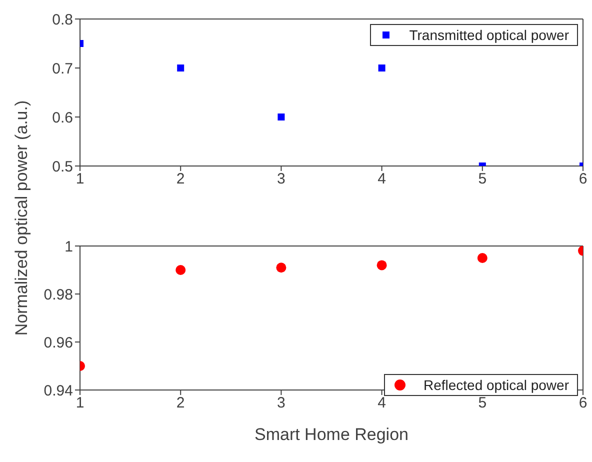 The height and width of the screenshot is (462, 592). Describe the element at coordinates (489, 35) in the screenshot. I see `legend-label: Transmitted optical power` at that location.